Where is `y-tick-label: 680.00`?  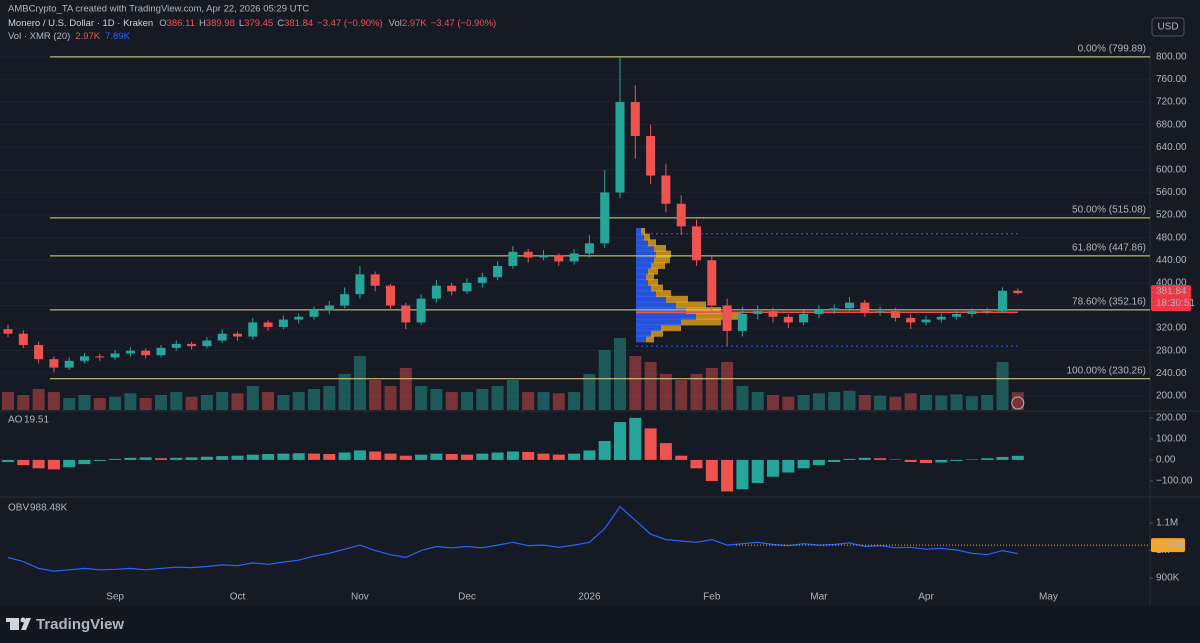 y-tick-label: 680.00 is located at coordinates (1171, 124).